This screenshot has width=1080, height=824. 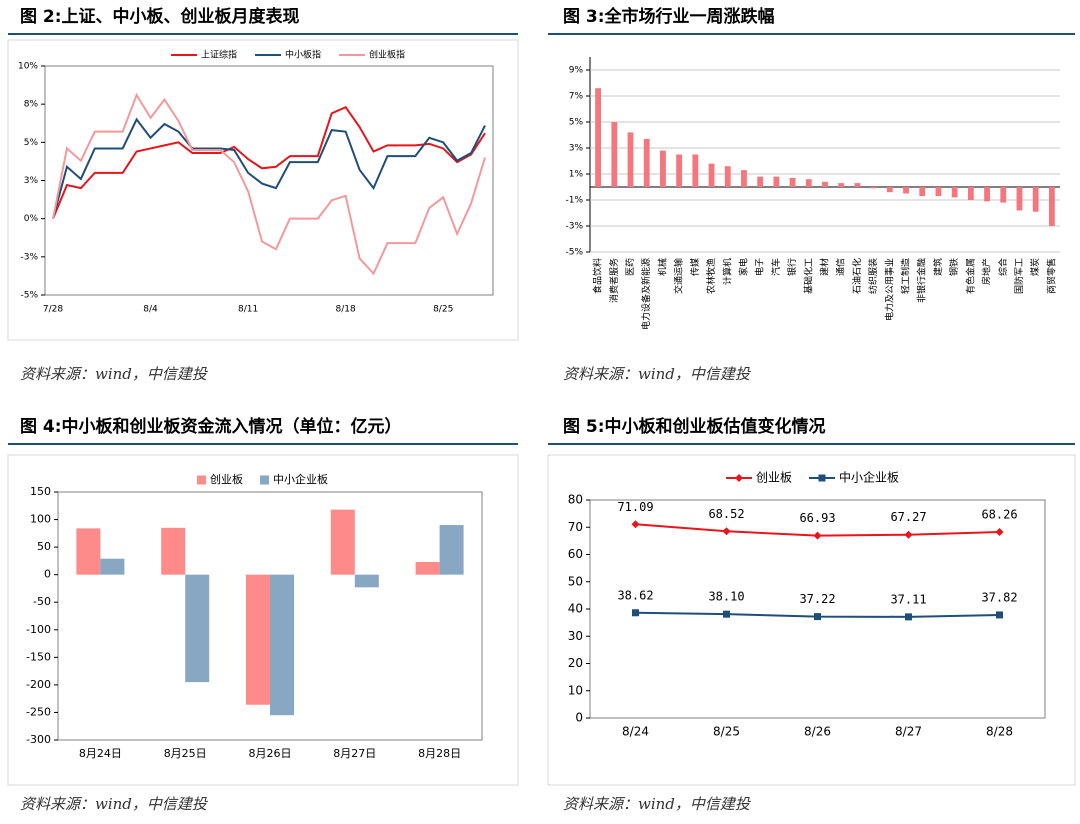 What do you see at coordinates (908, 732) in the screenshot?
I see `x-tick-label: 8/27` at bounding box center [908, 732].